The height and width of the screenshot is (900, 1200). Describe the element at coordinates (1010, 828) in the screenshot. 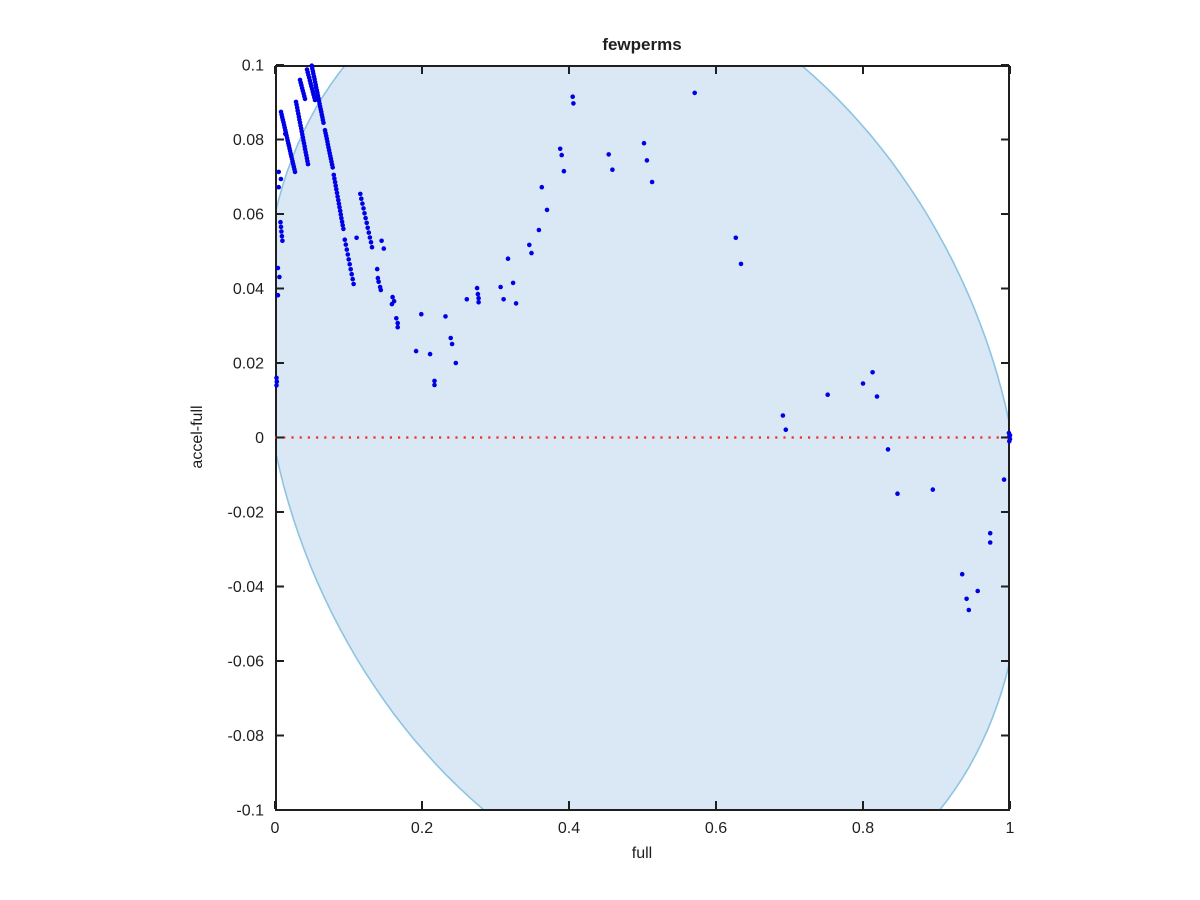

I see `x-tick-label: 1` at that location.